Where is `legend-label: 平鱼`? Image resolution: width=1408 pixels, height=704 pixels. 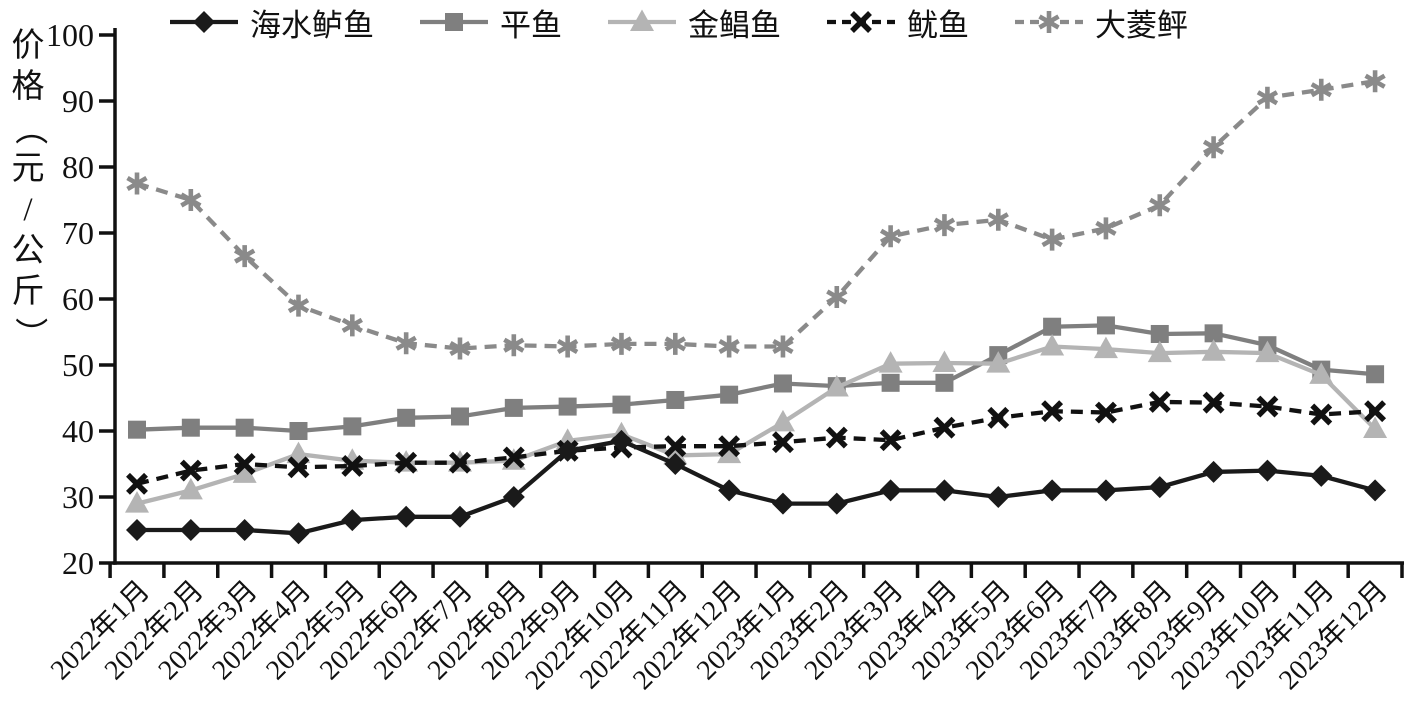 legend-label: 平鱼 is located at coordinates (531, 25).